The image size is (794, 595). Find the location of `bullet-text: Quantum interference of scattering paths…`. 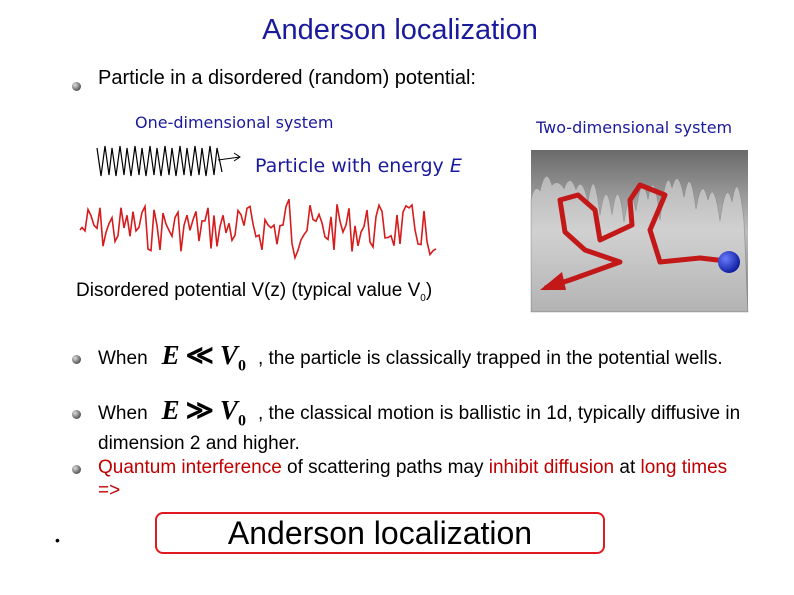

bullet-text: Quantum interference of scattering paths… is located at coordinates (423, 479).